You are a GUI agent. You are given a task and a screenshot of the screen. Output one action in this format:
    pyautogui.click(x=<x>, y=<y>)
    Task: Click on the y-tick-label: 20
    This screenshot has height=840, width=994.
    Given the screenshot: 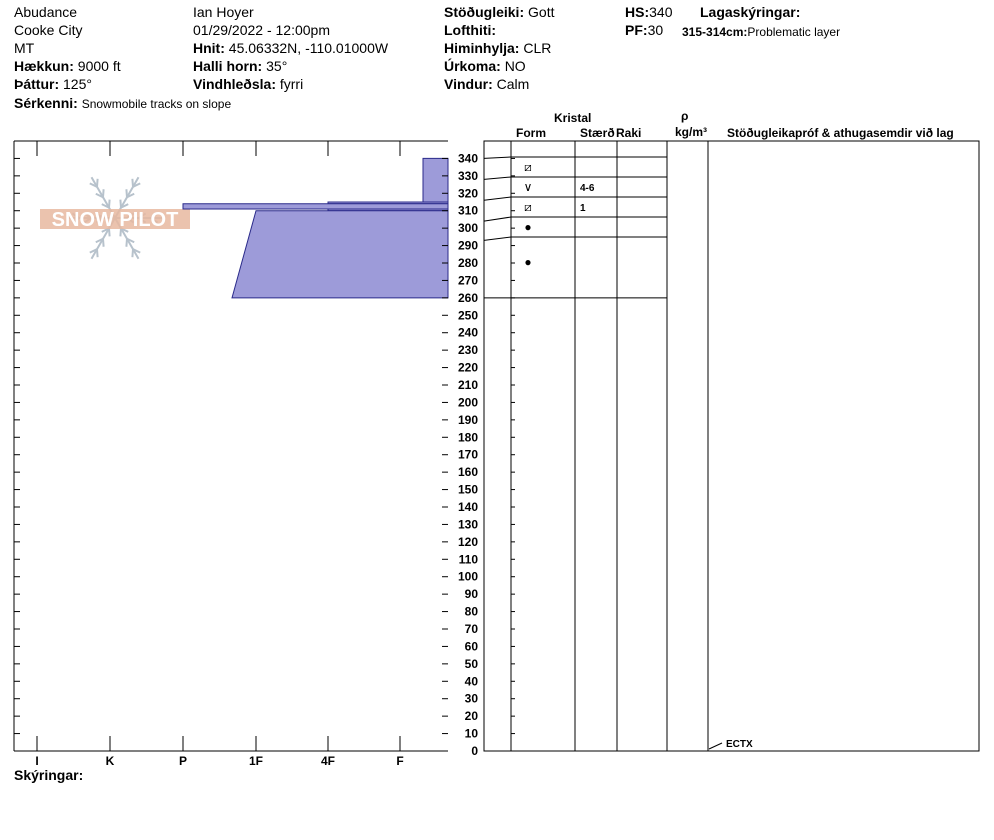 What is the action you would take?
    pyautogui.click(x=472, y=716)
    